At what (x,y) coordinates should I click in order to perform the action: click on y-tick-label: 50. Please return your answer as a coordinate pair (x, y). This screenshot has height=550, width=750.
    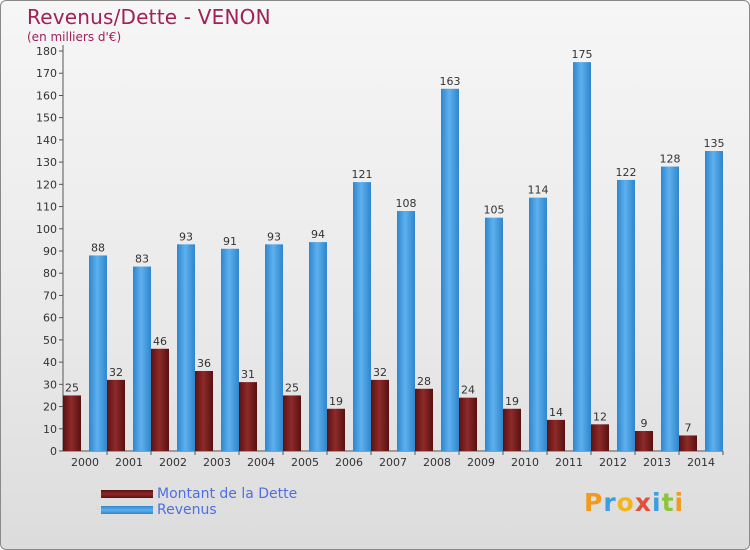
    Looking at the image, I should click on (50, 340).